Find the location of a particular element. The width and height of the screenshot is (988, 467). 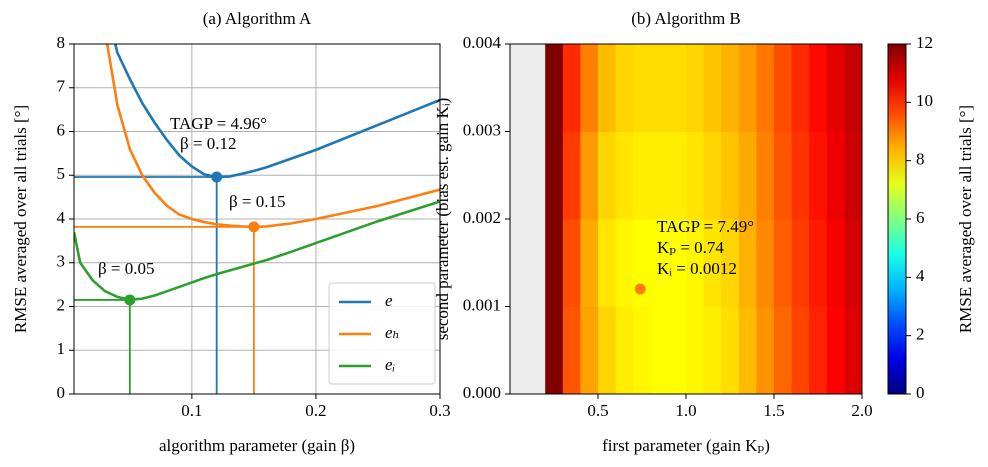

annotation: TAGP = 4.96° is located at coordinates (218, 123).